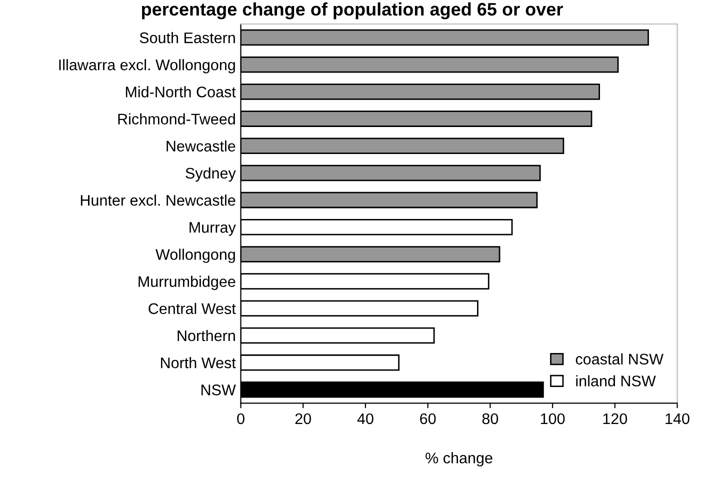  Describe the element at coordinates (352, 11) in the screenshot. I see `chart-title: percentage change of population aged 65 or over` at that location.